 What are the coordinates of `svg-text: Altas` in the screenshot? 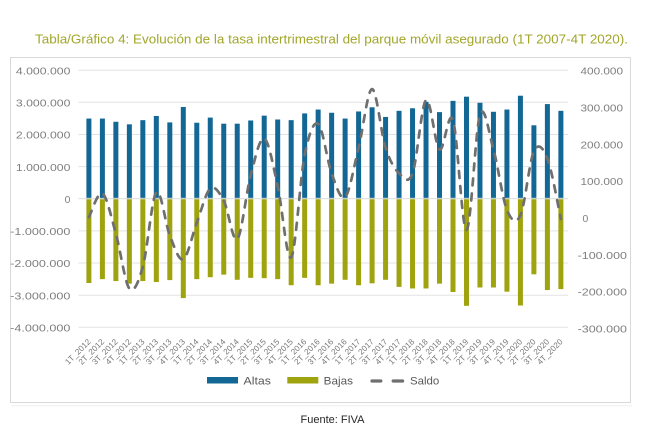 It's located at (258, 382).